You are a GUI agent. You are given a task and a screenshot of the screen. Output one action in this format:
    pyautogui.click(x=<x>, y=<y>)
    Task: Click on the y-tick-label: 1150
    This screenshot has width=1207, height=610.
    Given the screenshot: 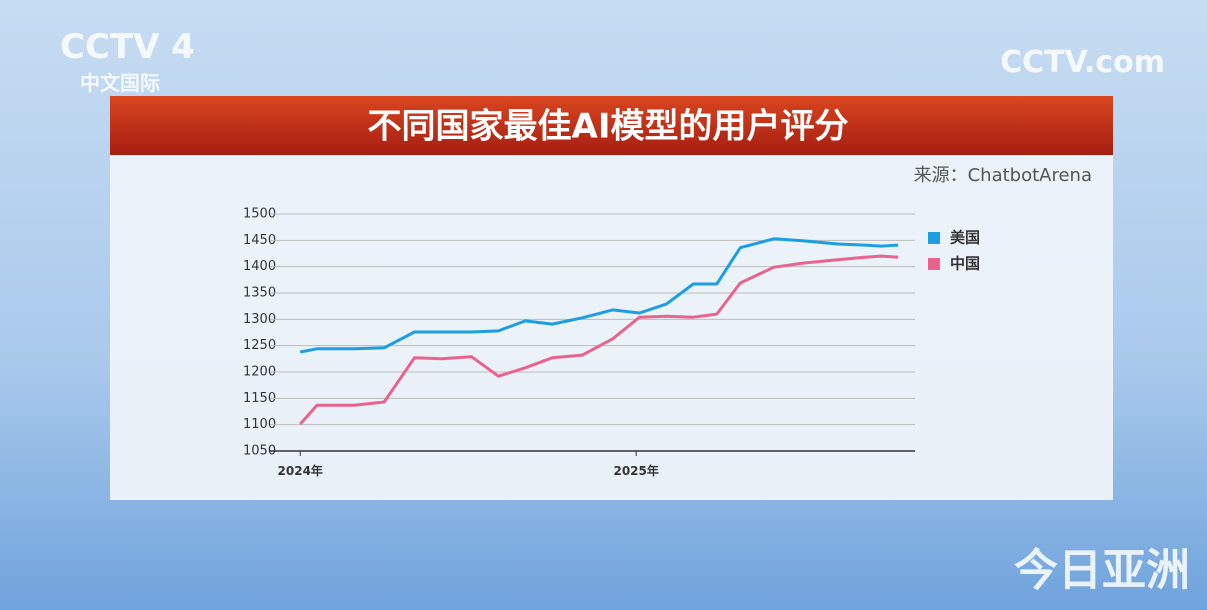 What is the action you would take?
    pyautogui.click(x=259, y=398)
    